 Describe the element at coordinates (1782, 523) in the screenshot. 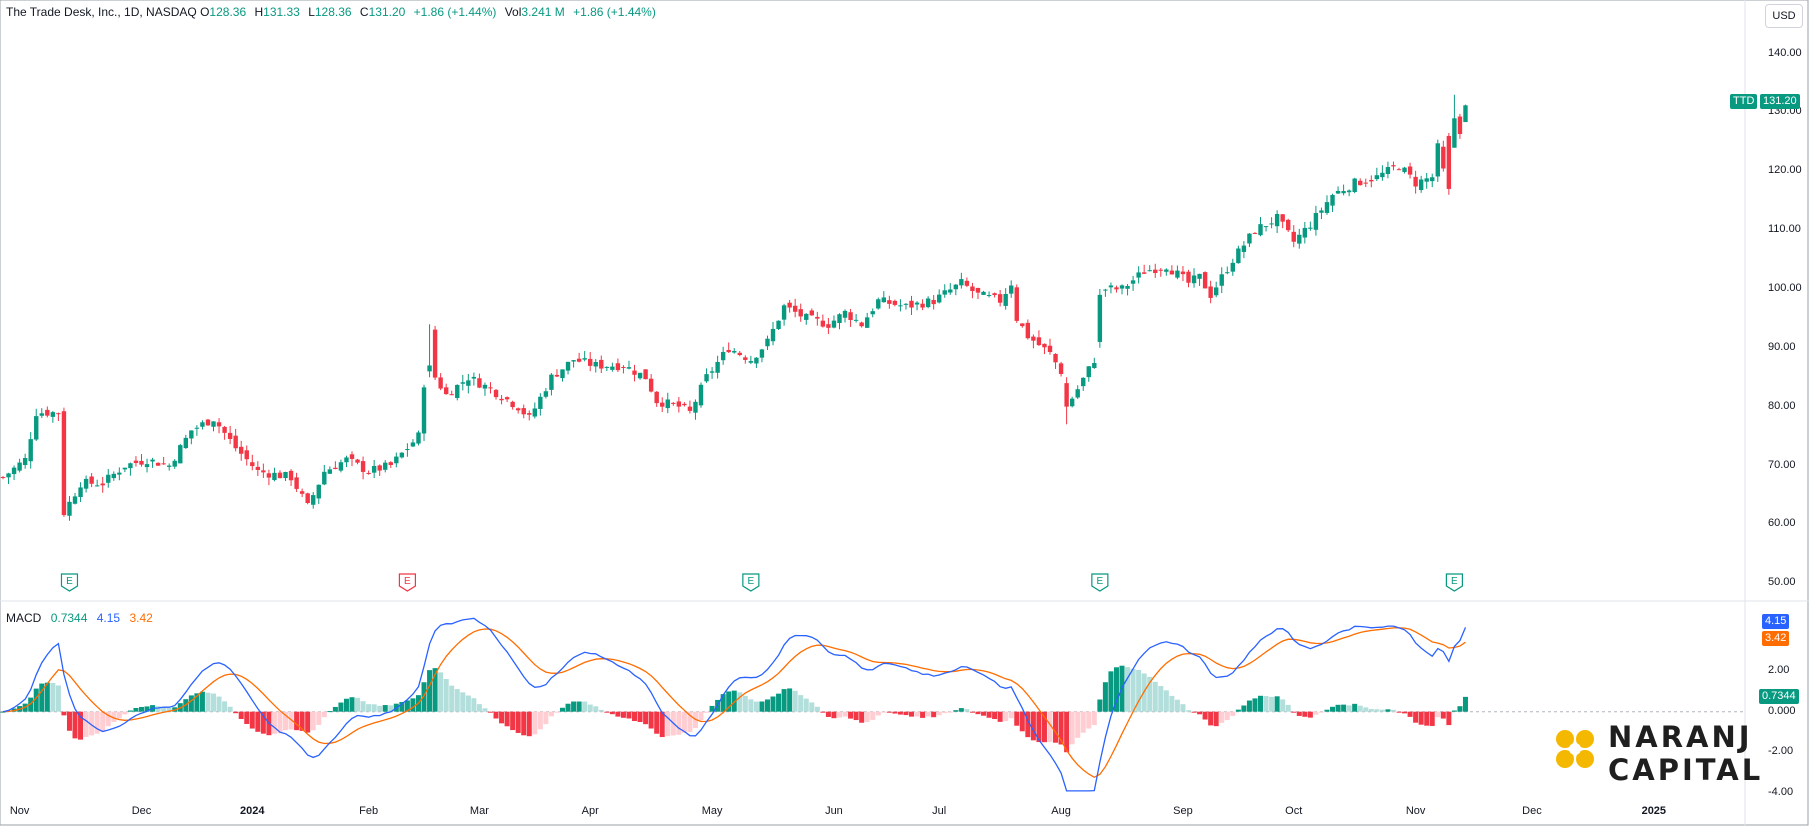

I see `price-tick: 60.00` at that location.